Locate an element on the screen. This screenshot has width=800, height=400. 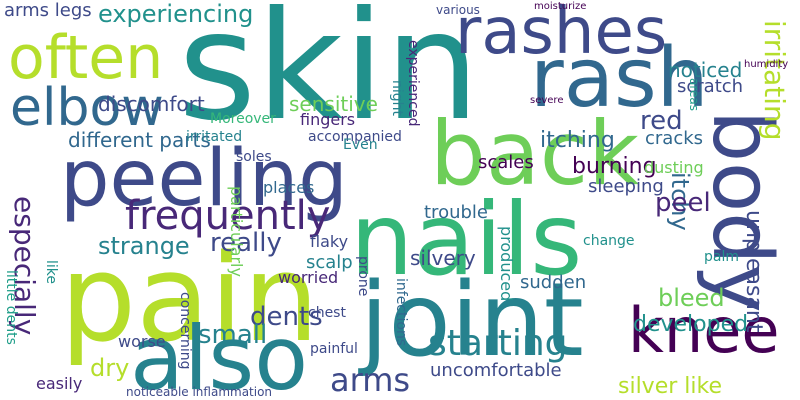
word-fingers: fingers is located at coordinates (328, 119).